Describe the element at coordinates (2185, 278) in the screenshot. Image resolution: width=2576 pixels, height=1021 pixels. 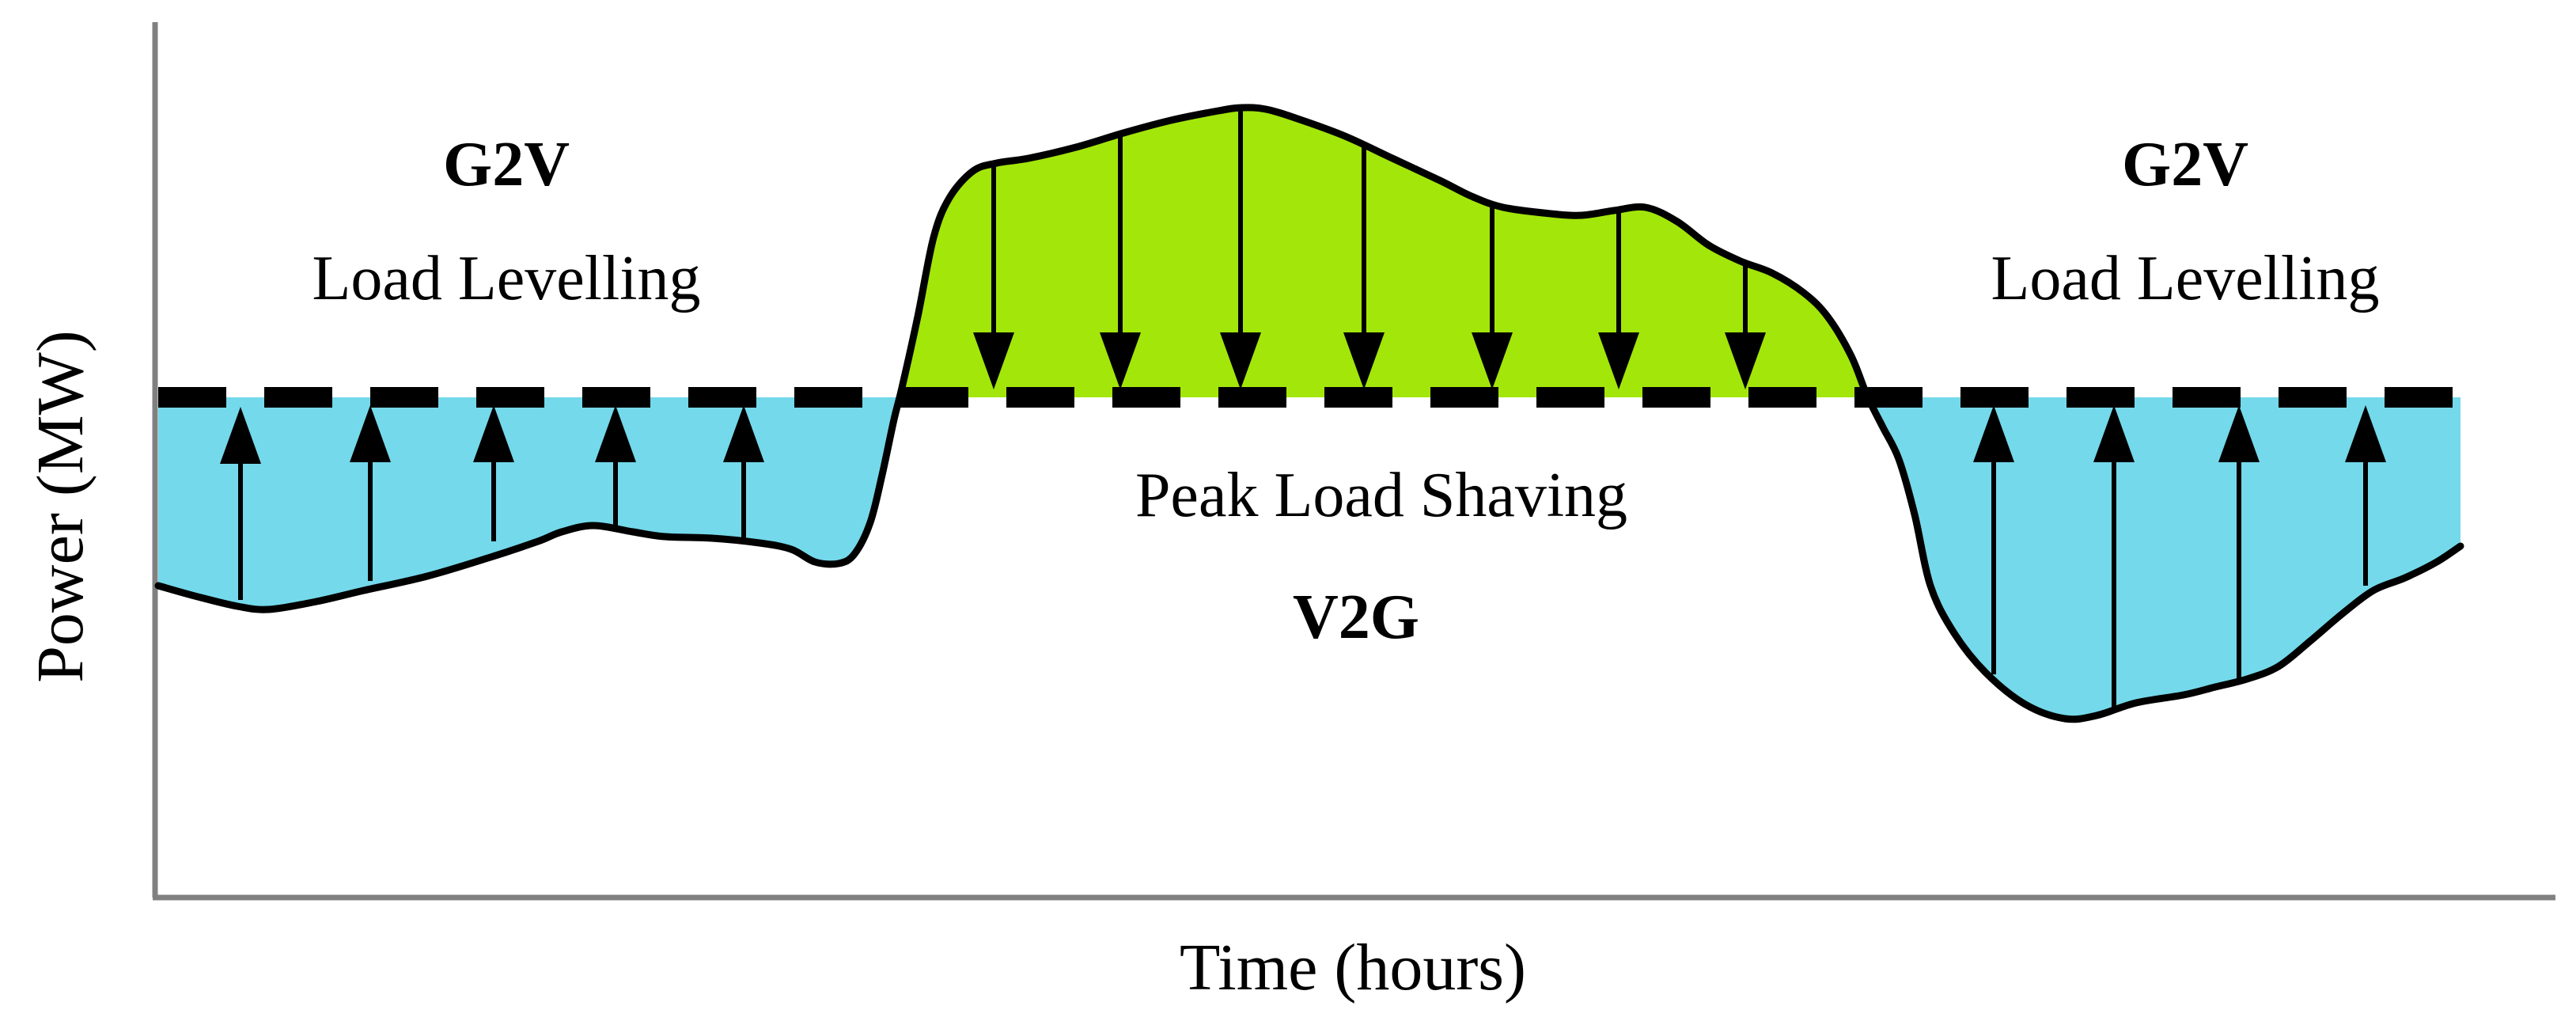
I see `right-description-label: Load Levelling` at that location.